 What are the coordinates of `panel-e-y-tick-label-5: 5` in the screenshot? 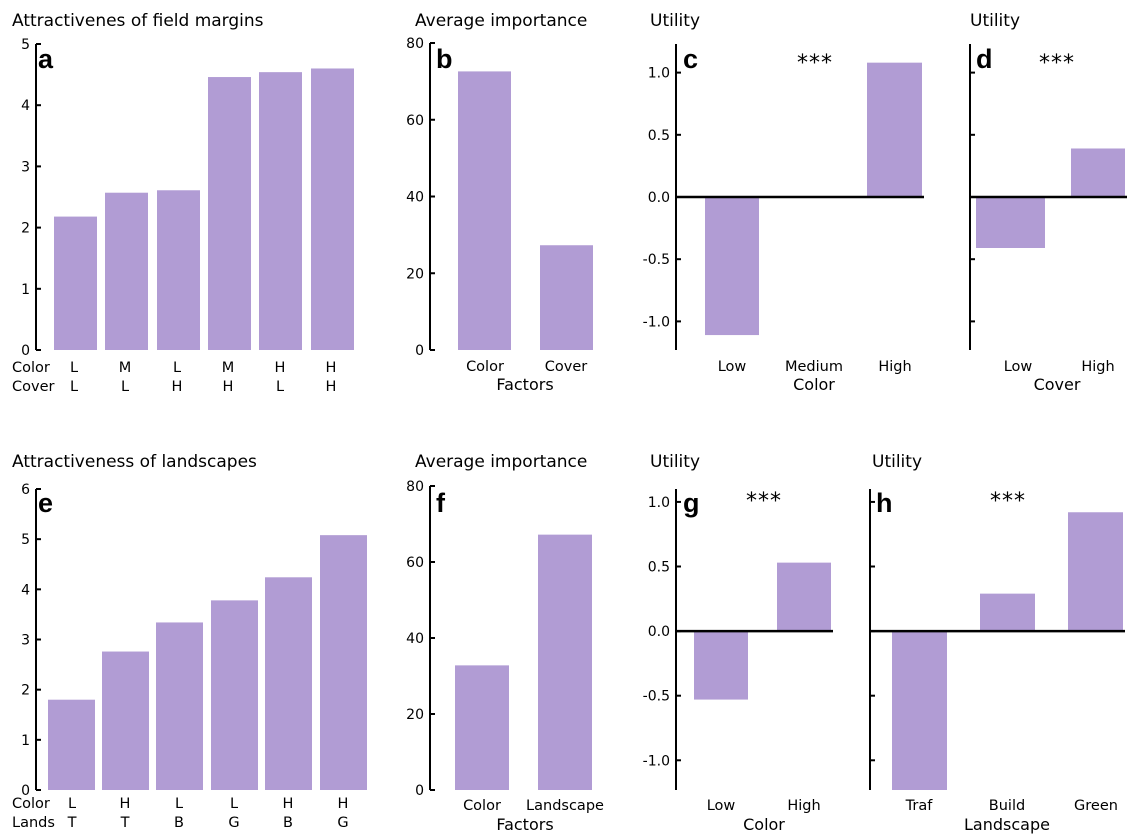 It's located at (25, 540).